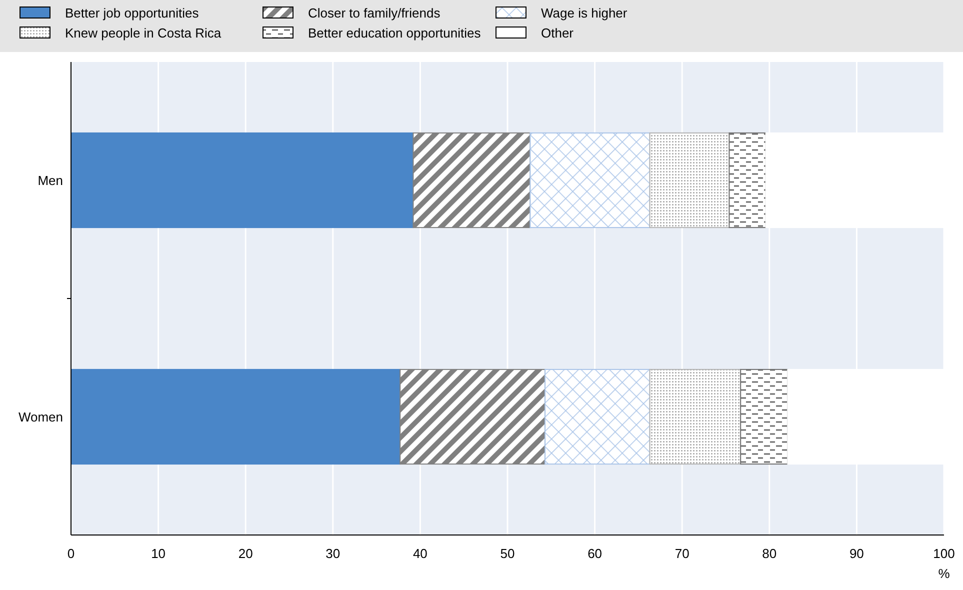 The width and height of the screenshot is (963, 590). What do you see at coordinates (158, 553) in the screenshot?
I see `x-tick-label: 10` at bounding box center [158, 553].